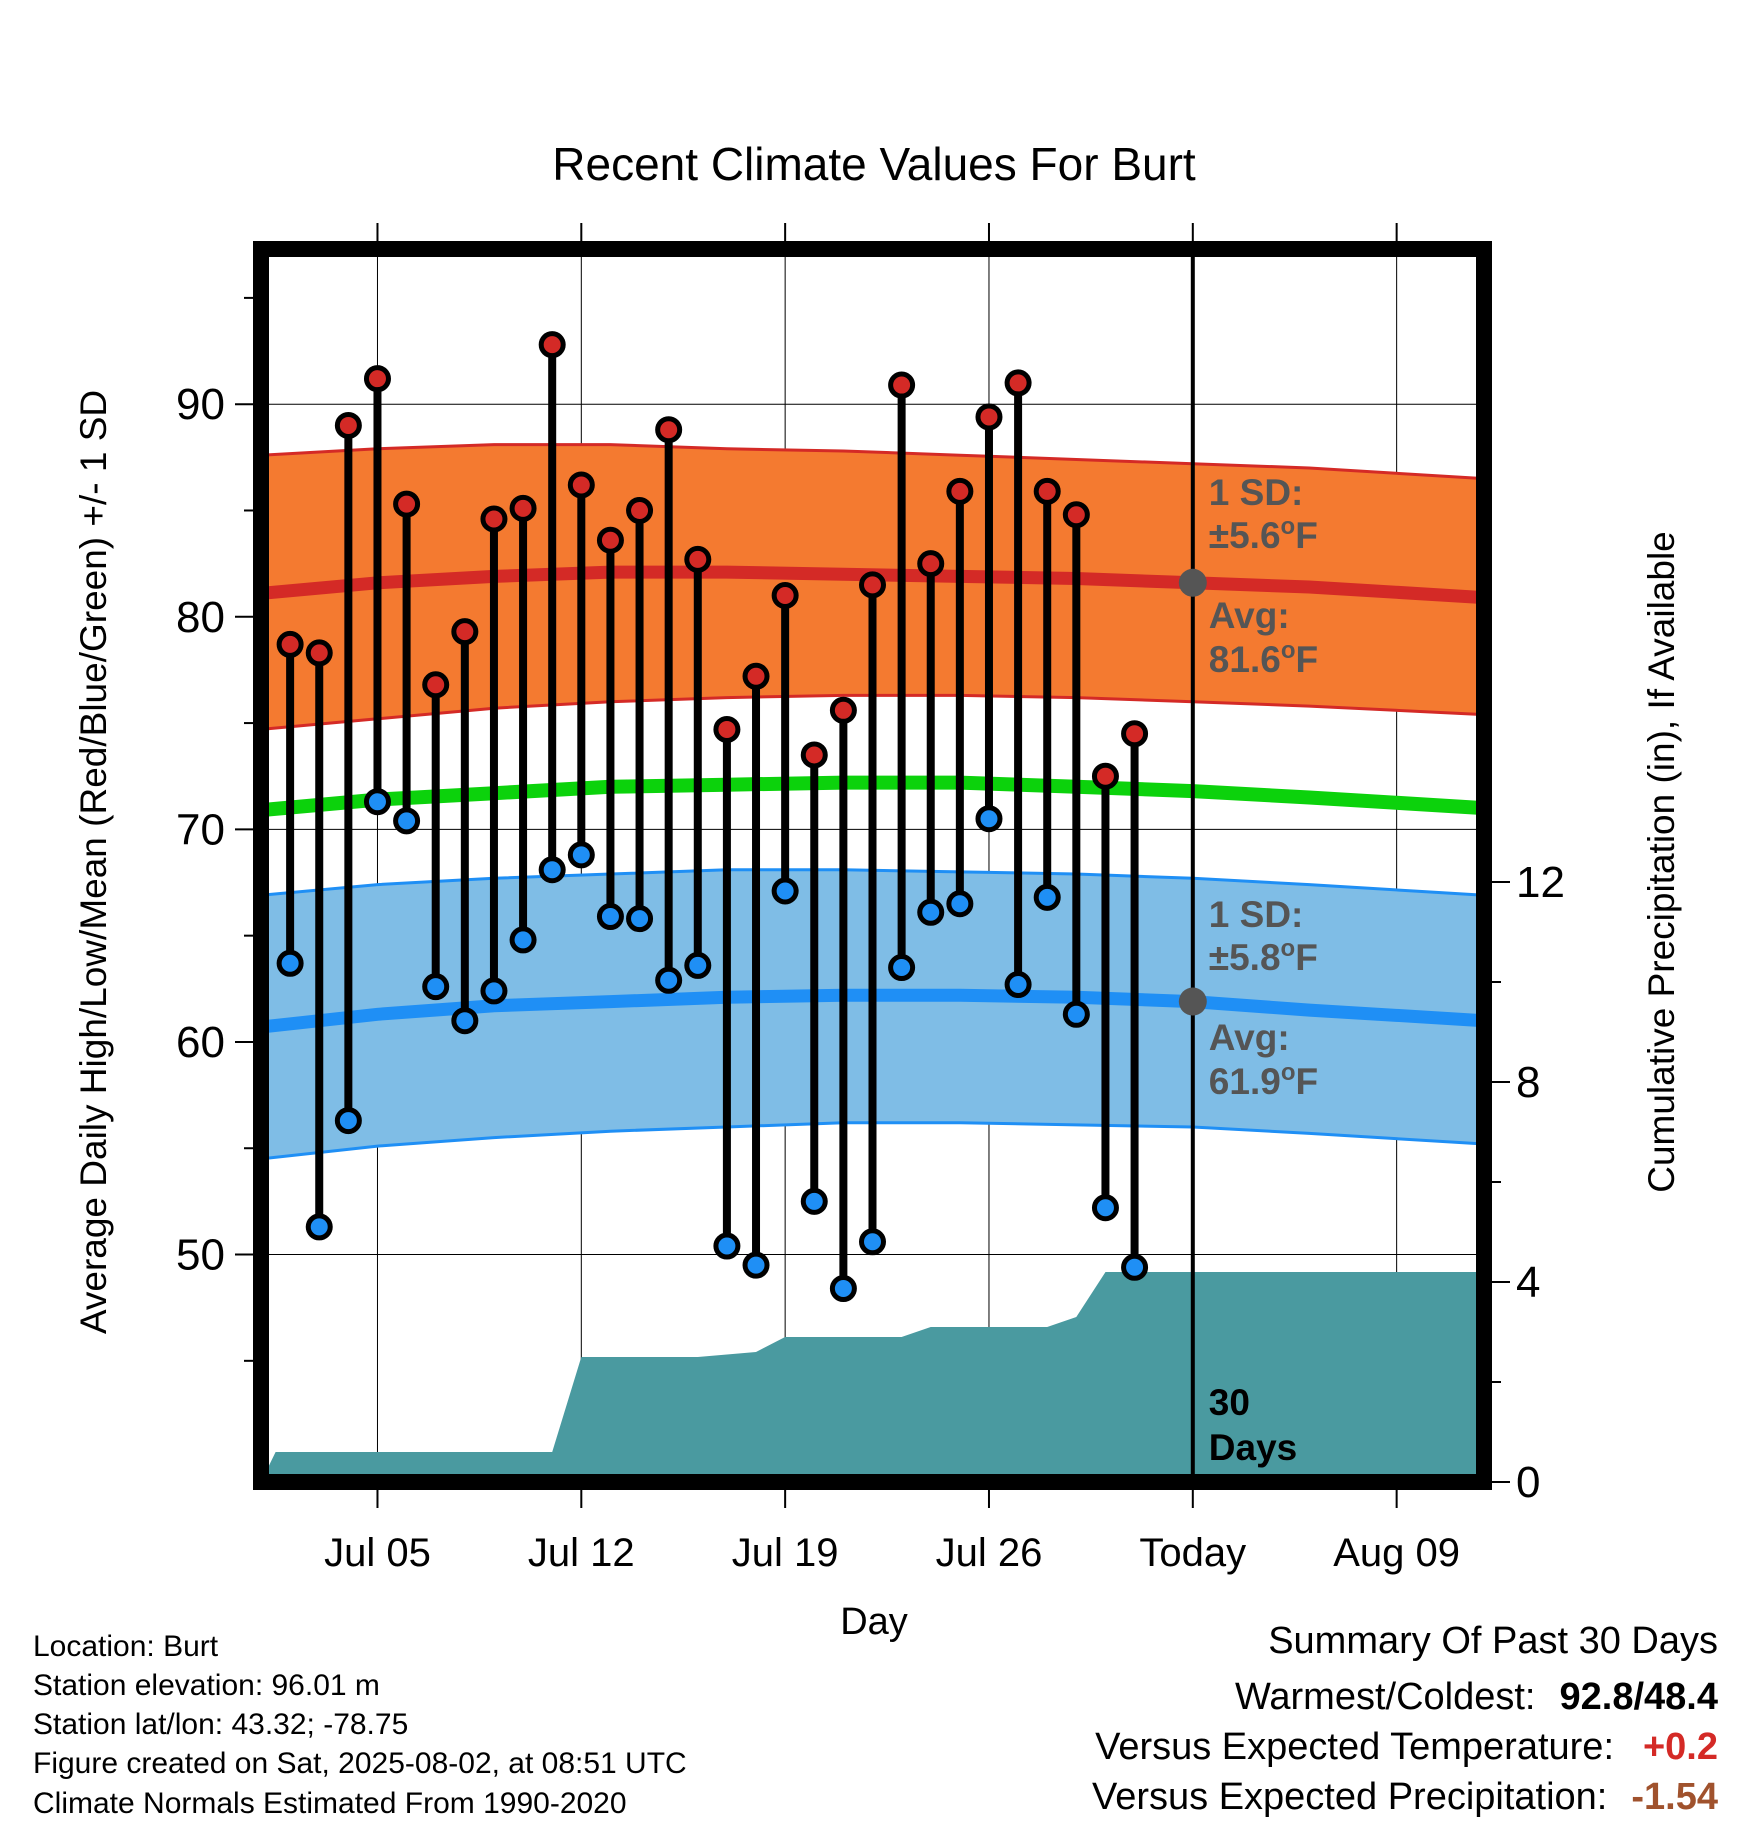  Describe the element at coordinates (1288, 650) in the screenshot. I see `high-avg-value-degree: o` at that location.